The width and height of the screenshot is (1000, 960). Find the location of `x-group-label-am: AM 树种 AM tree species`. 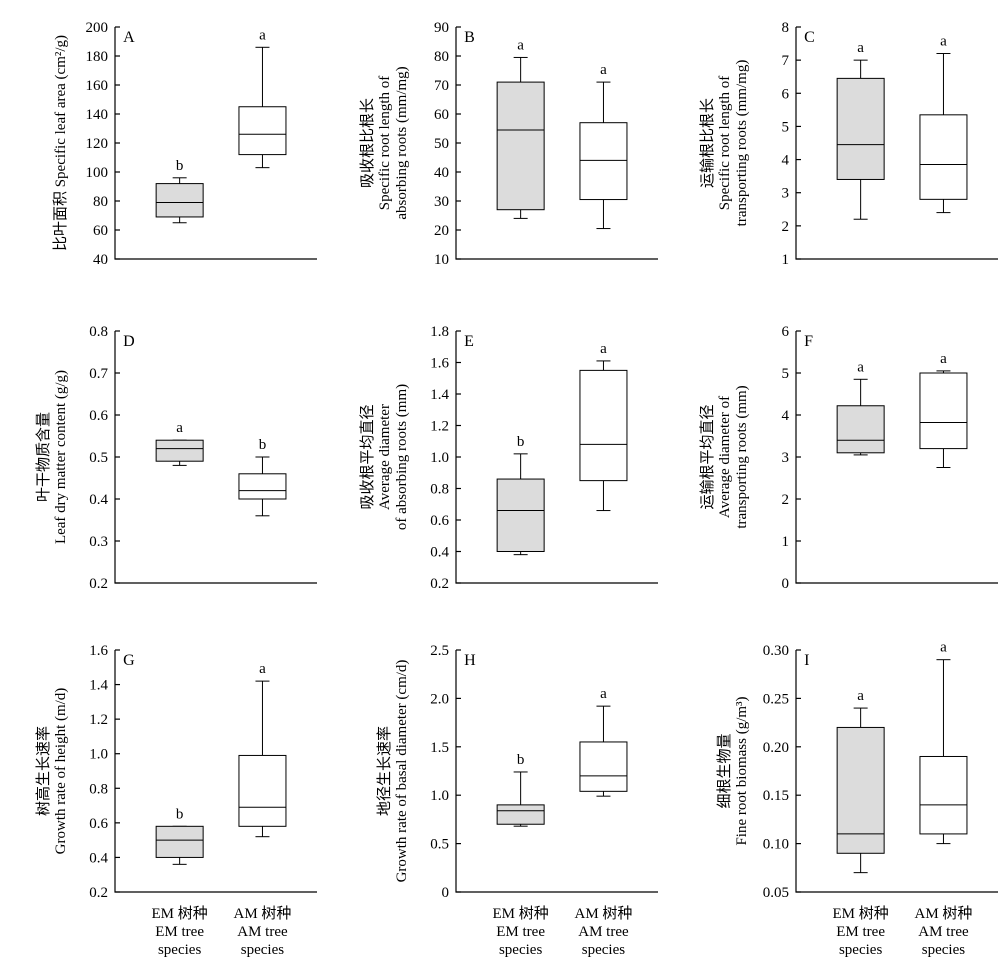

x-group-label-am: AM 树种 AM tree species is located at coordinates (943, 931).